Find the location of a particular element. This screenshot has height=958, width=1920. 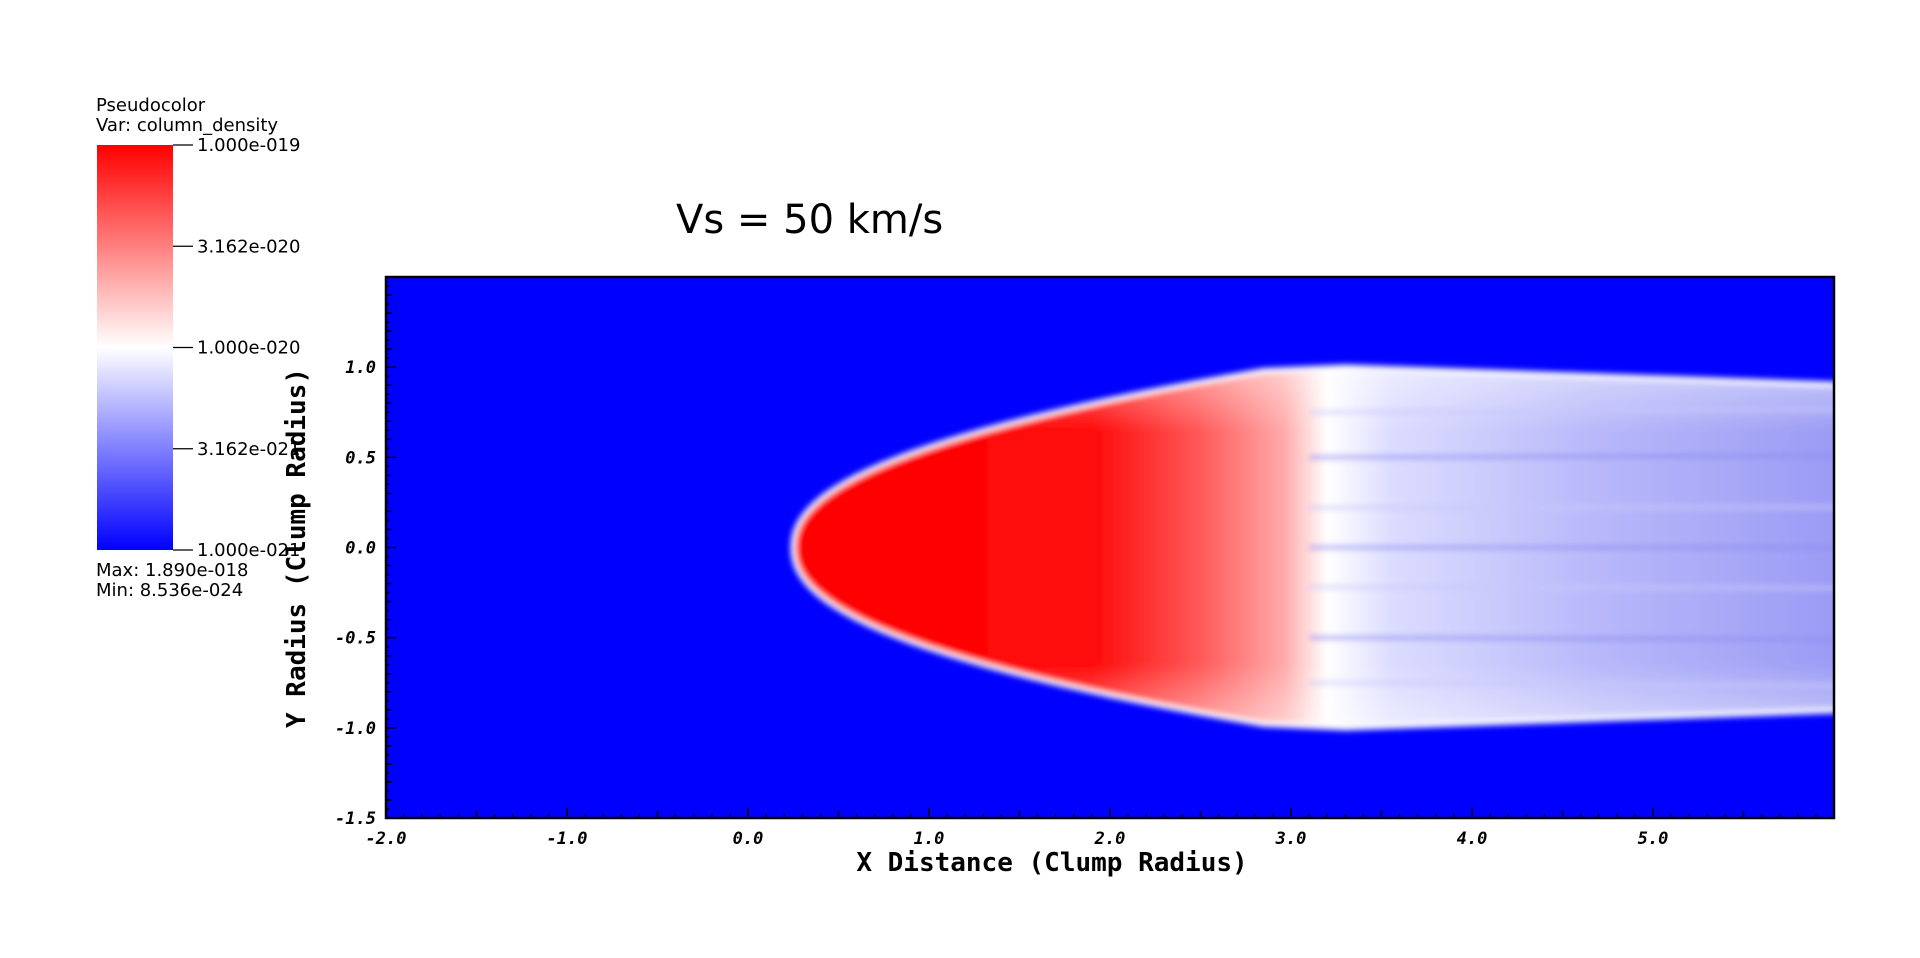

x-tick-label: 2.0 is located at coordinates (1110, 839).